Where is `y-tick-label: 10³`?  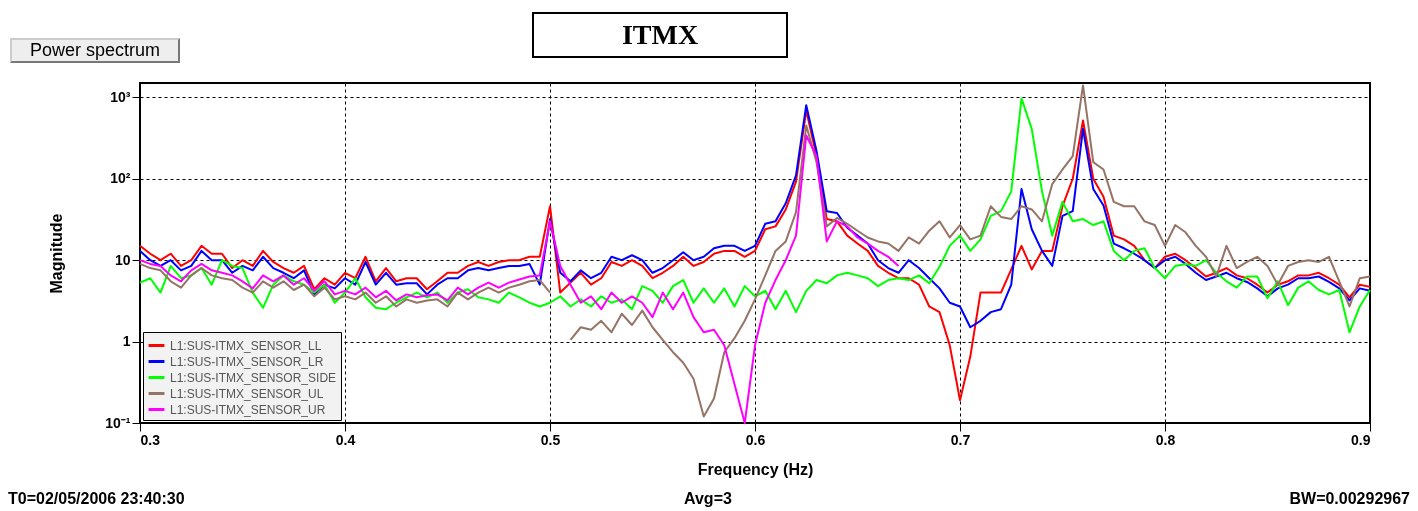 y-tick-label: 10³ is located at coordinates (120, 96).